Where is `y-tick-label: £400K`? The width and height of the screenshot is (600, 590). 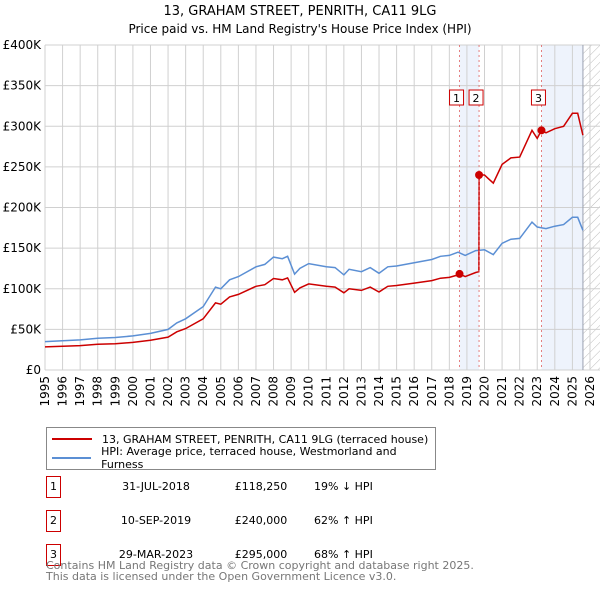 y-tick-label: £400K is located at coordinates (23, 45).